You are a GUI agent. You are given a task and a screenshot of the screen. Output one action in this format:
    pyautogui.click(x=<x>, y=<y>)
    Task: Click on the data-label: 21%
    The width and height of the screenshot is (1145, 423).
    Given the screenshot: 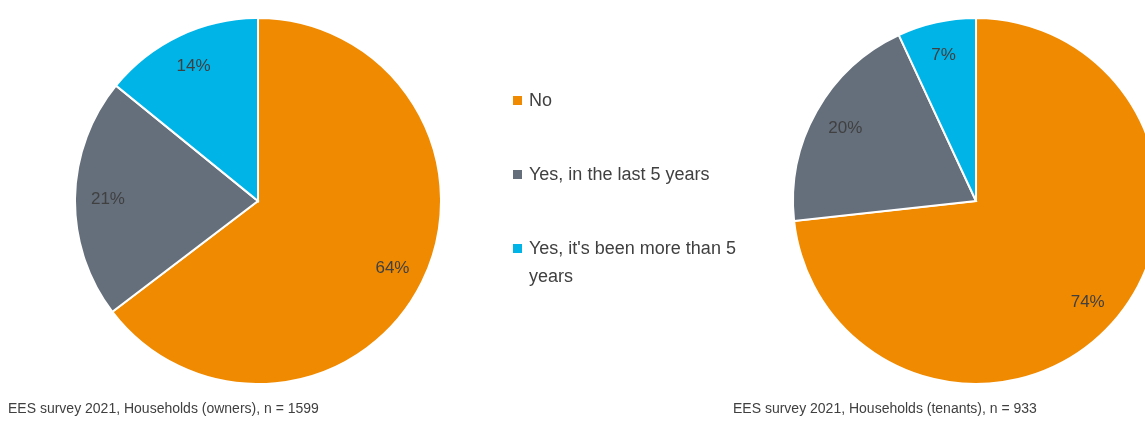 What is the action you would take?
    pyautogui.click(x=107, y=199)
    